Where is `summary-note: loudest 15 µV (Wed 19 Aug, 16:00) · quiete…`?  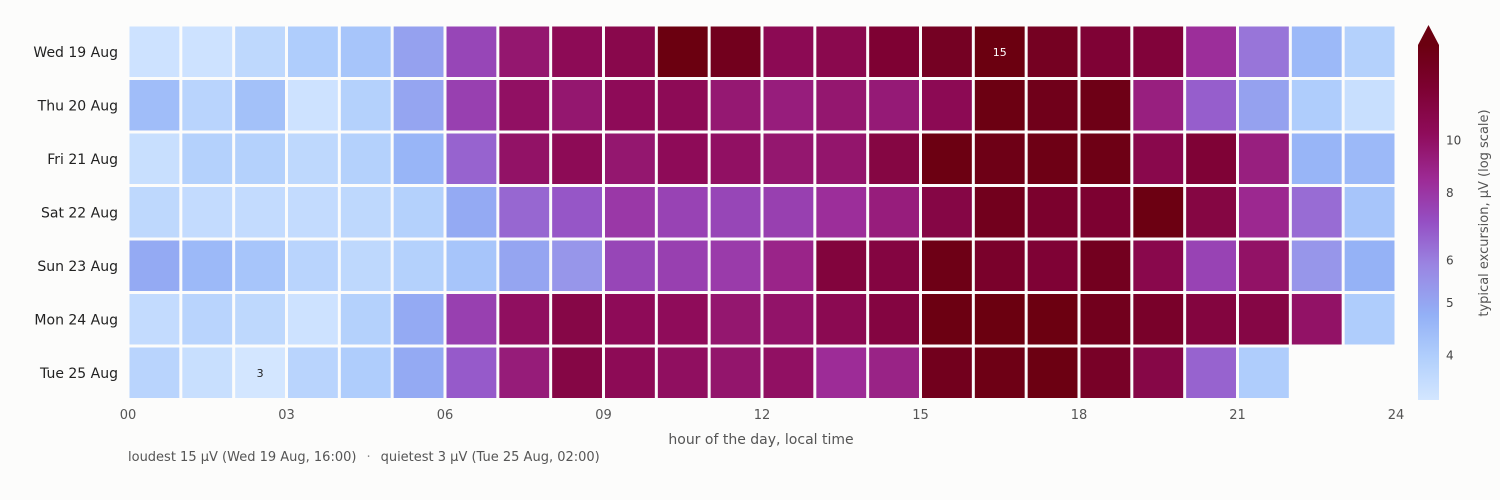
summary-note: loudest 15 µV (Wed 19 Aug, 16:00) · quiete… is located at coordinates (364, 457).